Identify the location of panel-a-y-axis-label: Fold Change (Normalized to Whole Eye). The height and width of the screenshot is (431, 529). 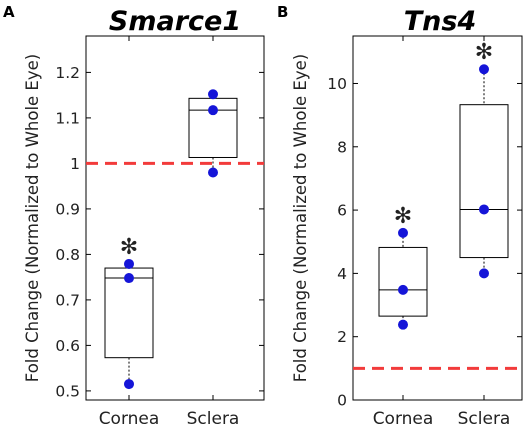
(32, 218).